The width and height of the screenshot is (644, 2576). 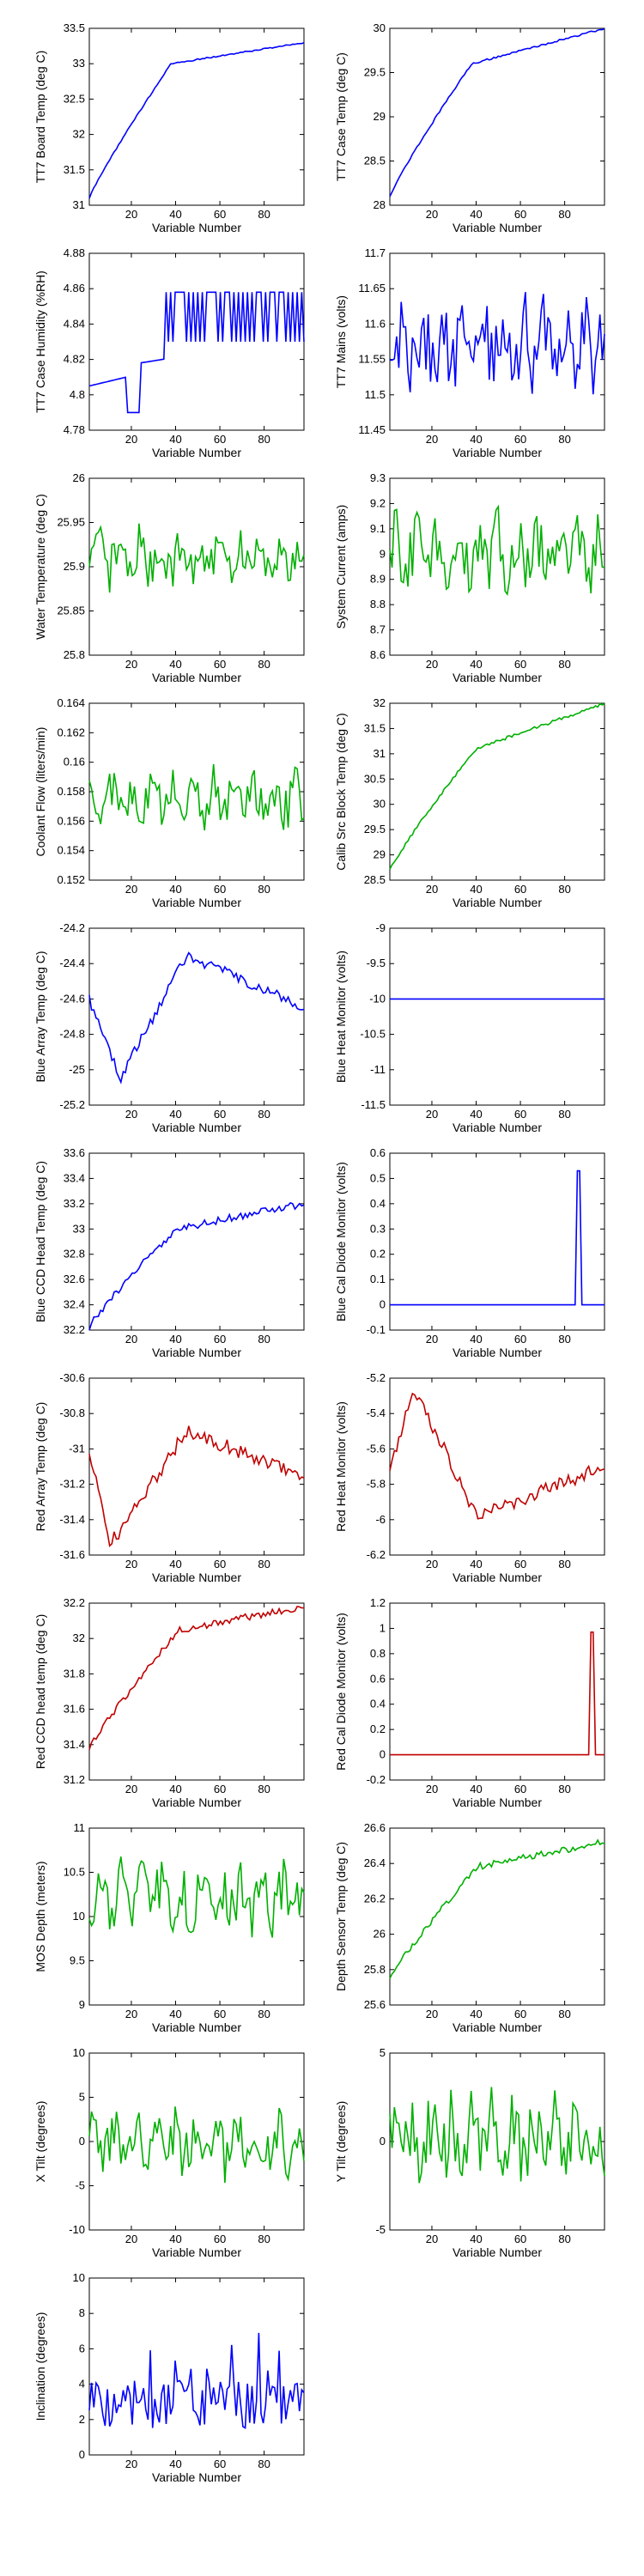 What do you see at coordinates (74, 1177) in the screenshot?
I see `y-tick-label: 33.4` at bounding box center [74, 1177].